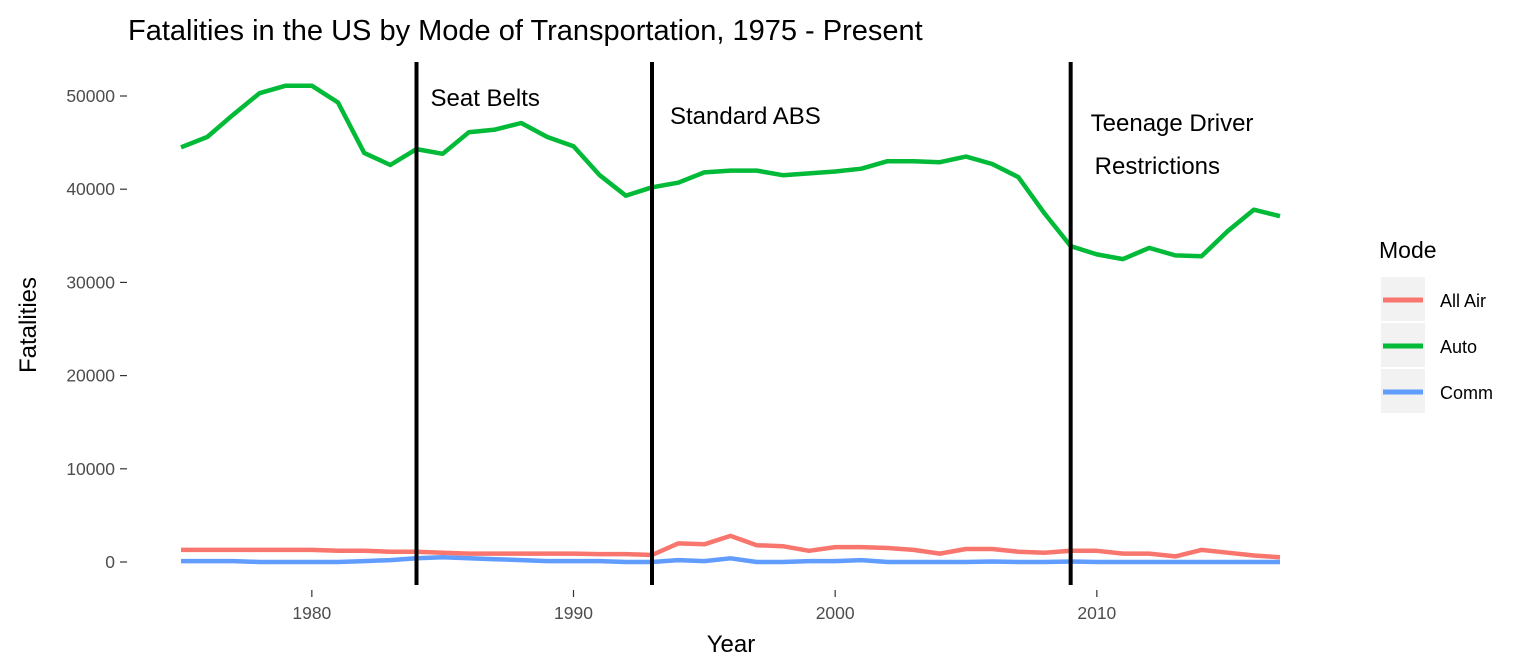 The height and width of the screenshot is (672, 1536). Describe the element at coordinates (731, 546) in the screenshot. I see `series-line-all-air` at that location.